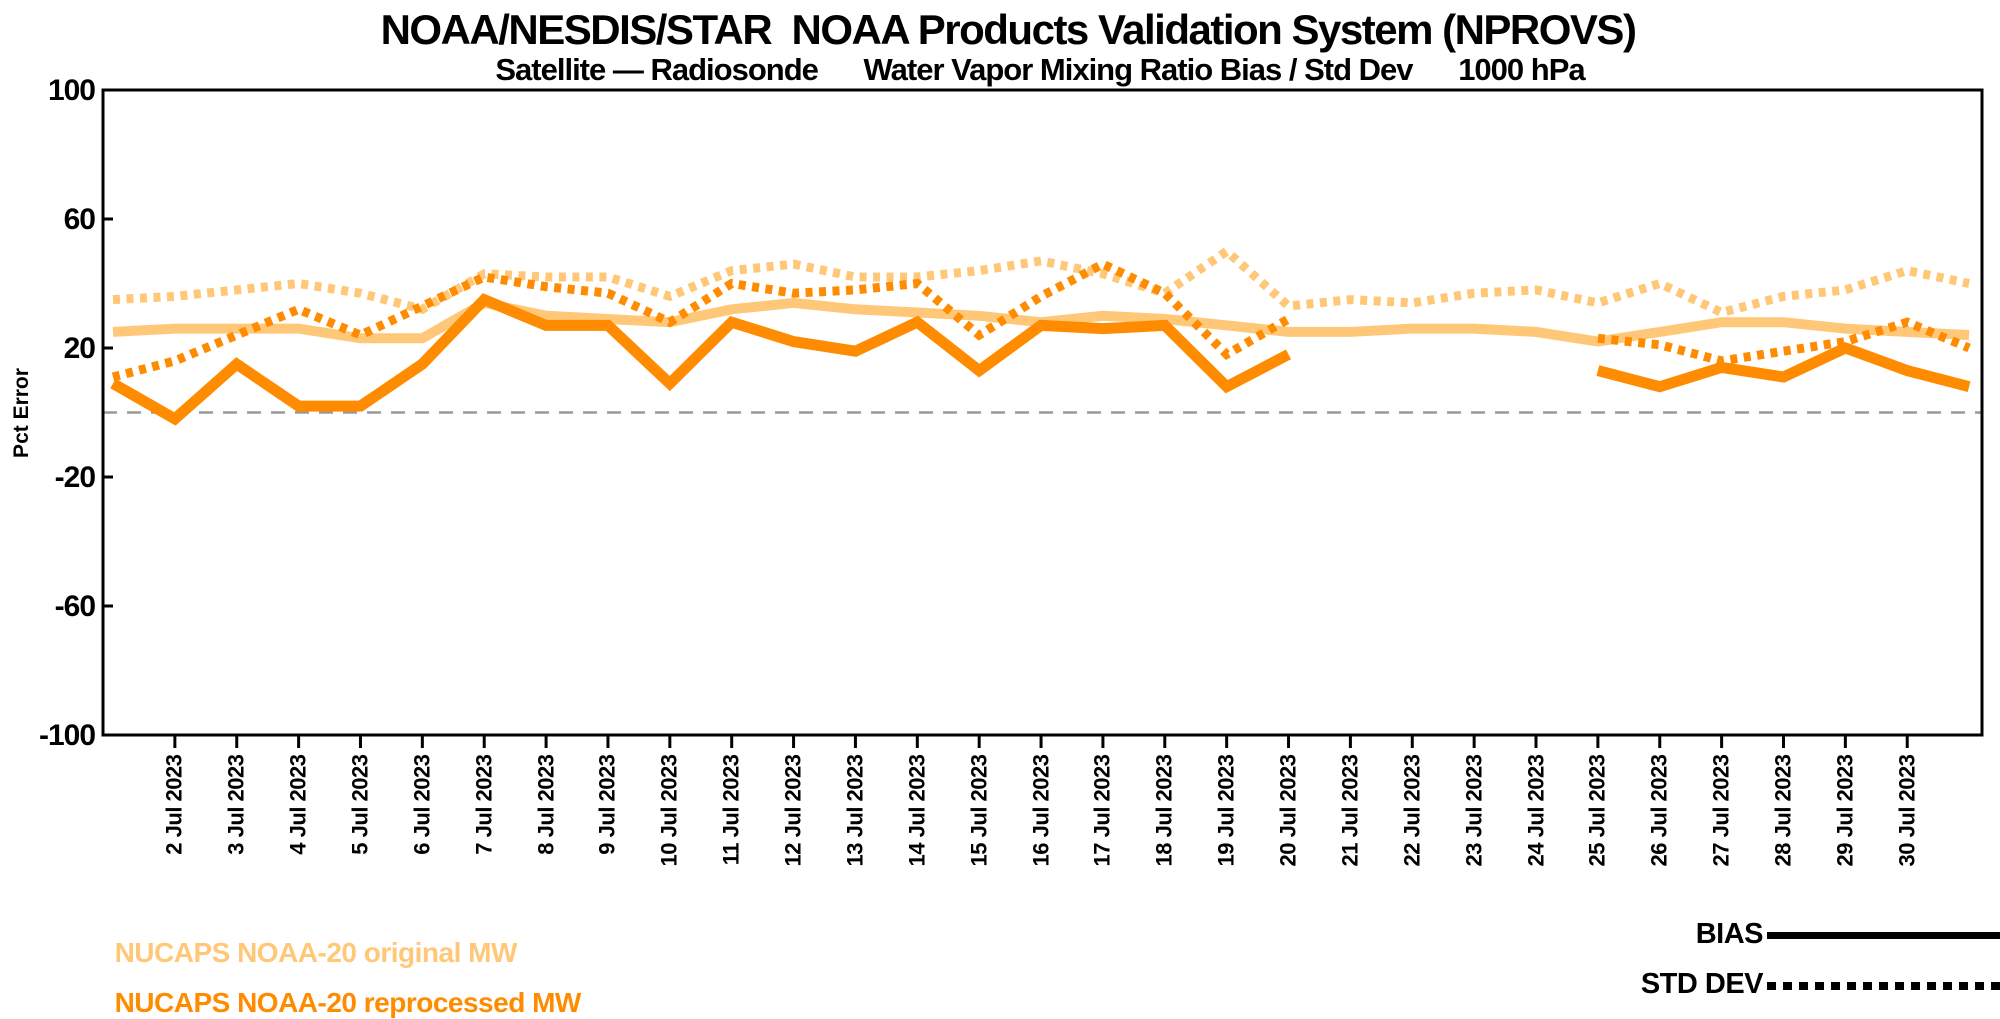 The width and height of the screenshot is (2000, 1019). What do you see at coordinates (669, 810) in the screenshot?
I see `x-tick-label: 10 Jul 2023` at bounding box center [669, 810].